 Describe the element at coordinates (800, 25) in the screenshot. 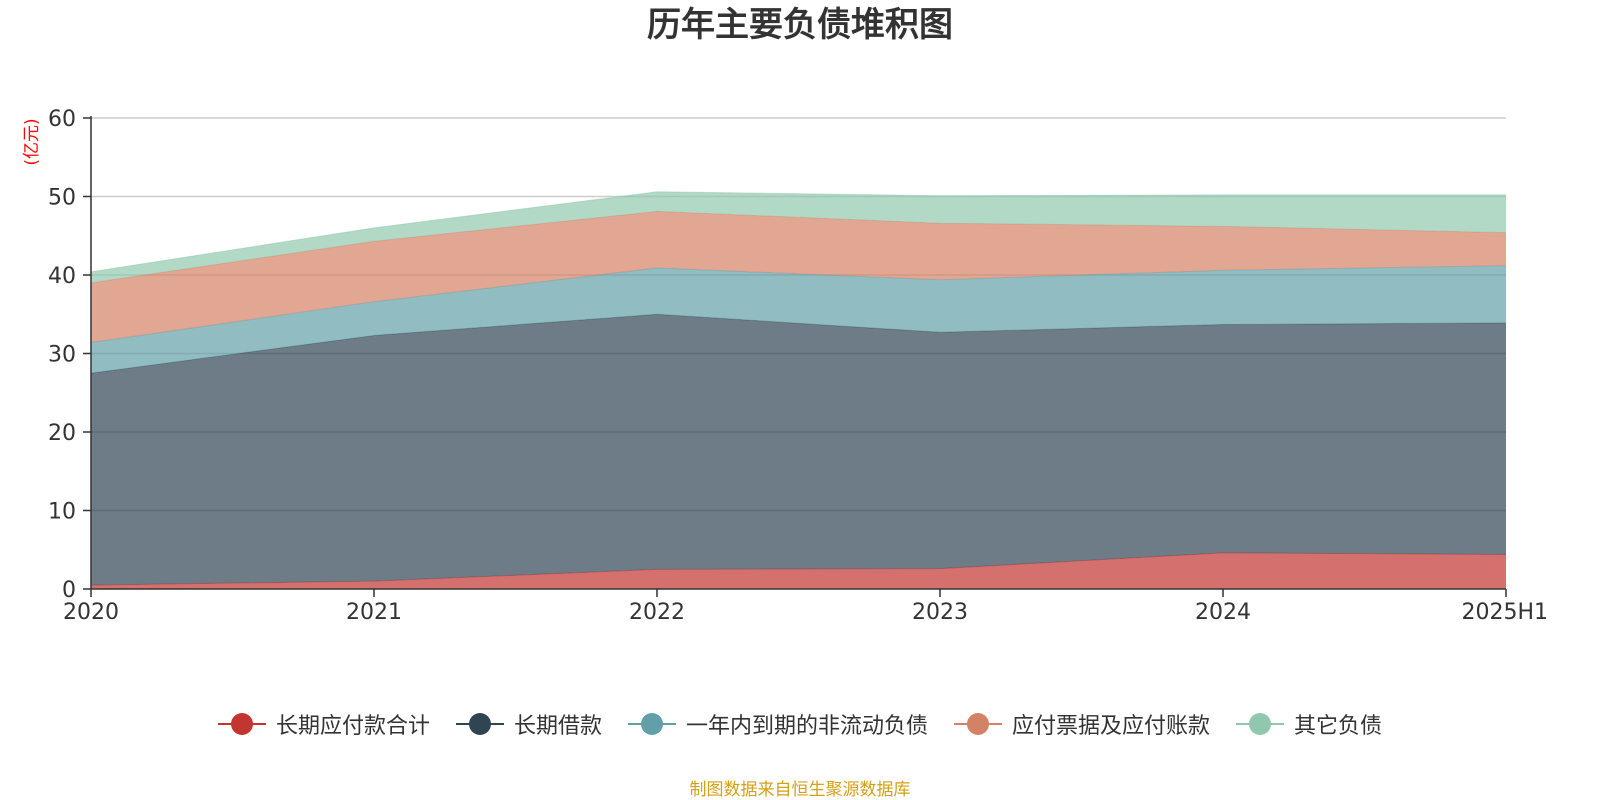

I see `chart-title: 历年主要负债堆积图` at that location.